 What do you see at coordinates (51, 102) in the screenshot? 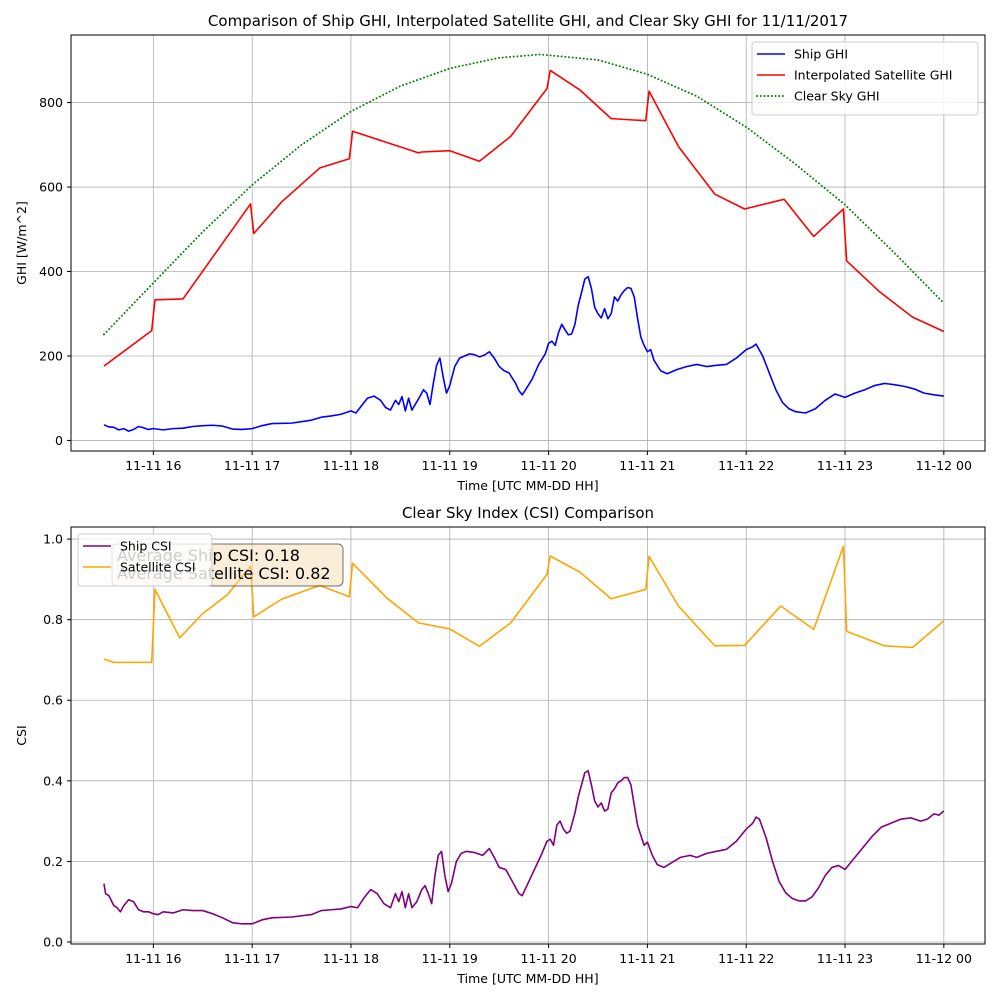
I see `chart1-ytick-label-4: 800` at bounding box center [51, 102].